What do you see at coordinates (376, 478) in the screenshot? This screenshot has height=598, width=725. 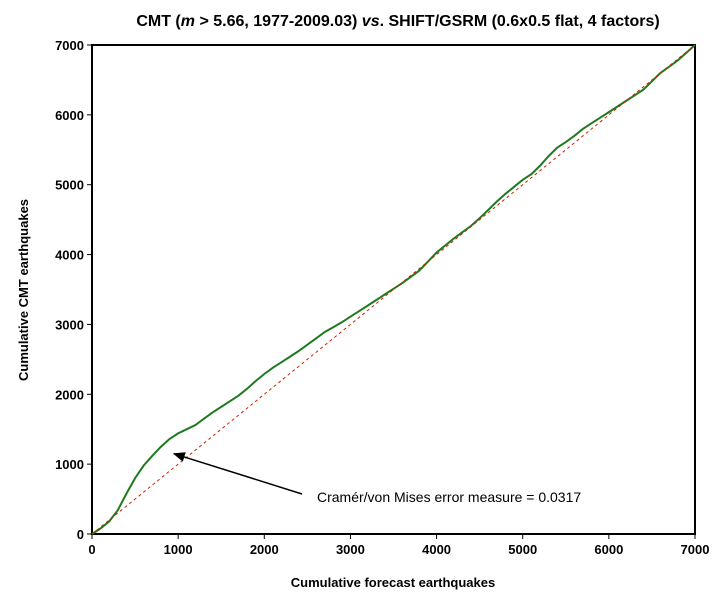 I see `annotation-layer: Cramér/von Mises error measure = 0.0317` at bounding box center [376, 478].